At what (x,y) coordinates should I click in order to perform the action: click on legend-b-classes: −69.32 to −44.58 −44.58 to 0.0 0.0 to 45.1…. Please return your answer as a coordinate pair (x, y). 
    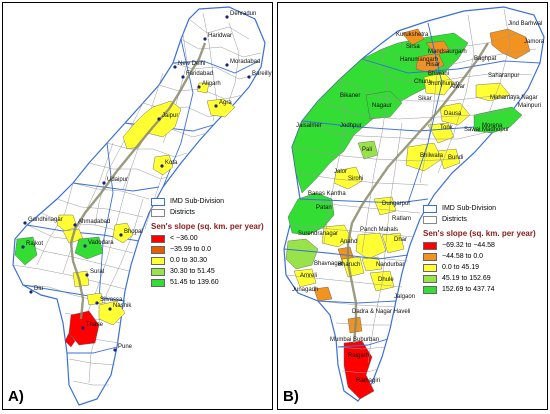
    Looking at the image, I should click on (479, 267).